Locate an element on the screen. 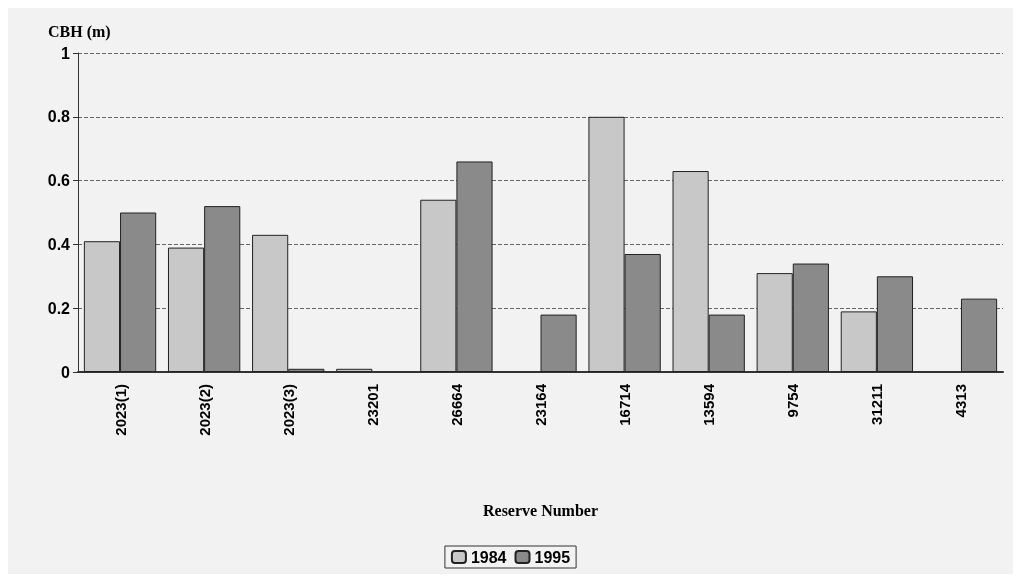 Image resolution: width=1021 pixels, height=582 pixels. y-tick-label: 0 is located at coordinates (66, 372).